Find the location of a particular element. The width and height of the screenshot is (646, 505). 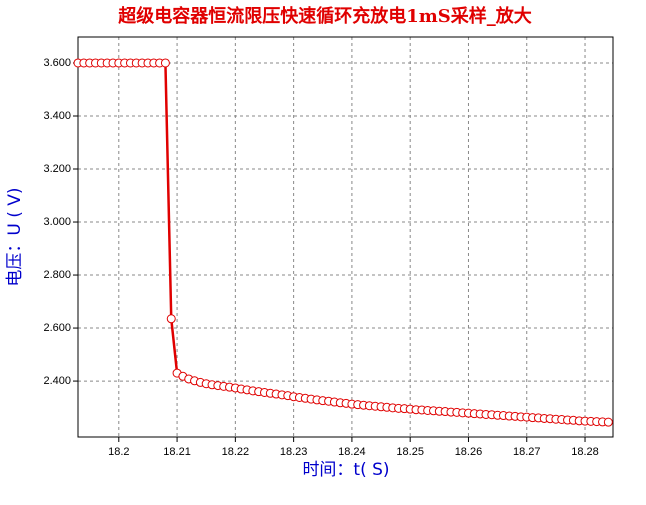

y-tick-label: 3.000 is located at coordinates (57, 222).